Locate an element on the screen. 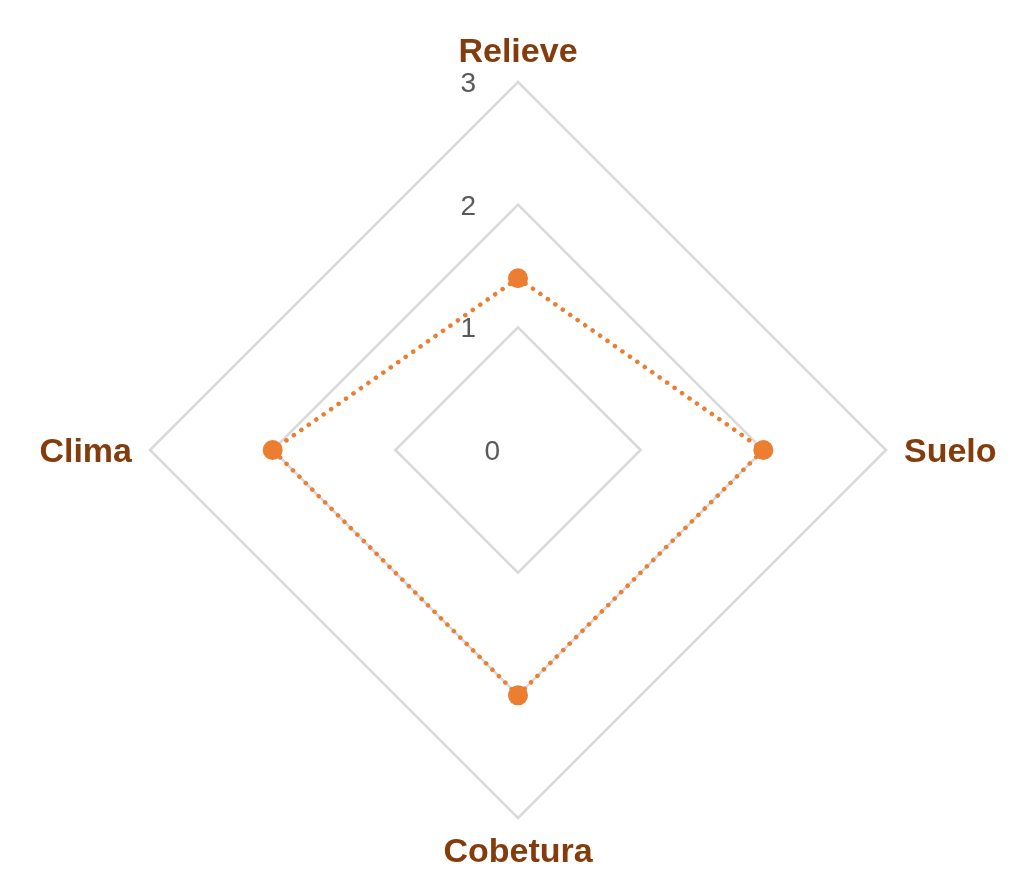  spoke-label: Relieve is located at coordinates (518, 50).